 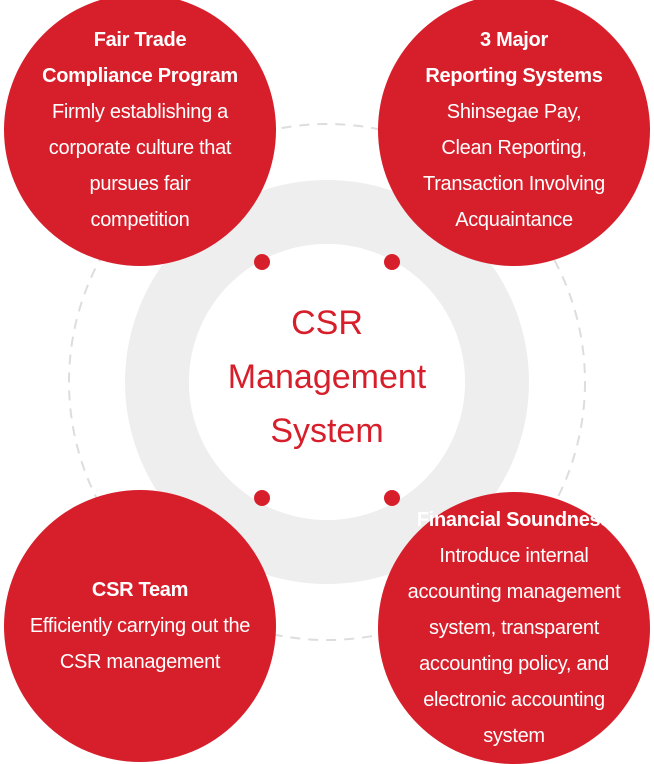 What do you see at coordinates (262, 262) in the screenshot?
I see `connector-dot-top-left` at bounding box center [262, 262].